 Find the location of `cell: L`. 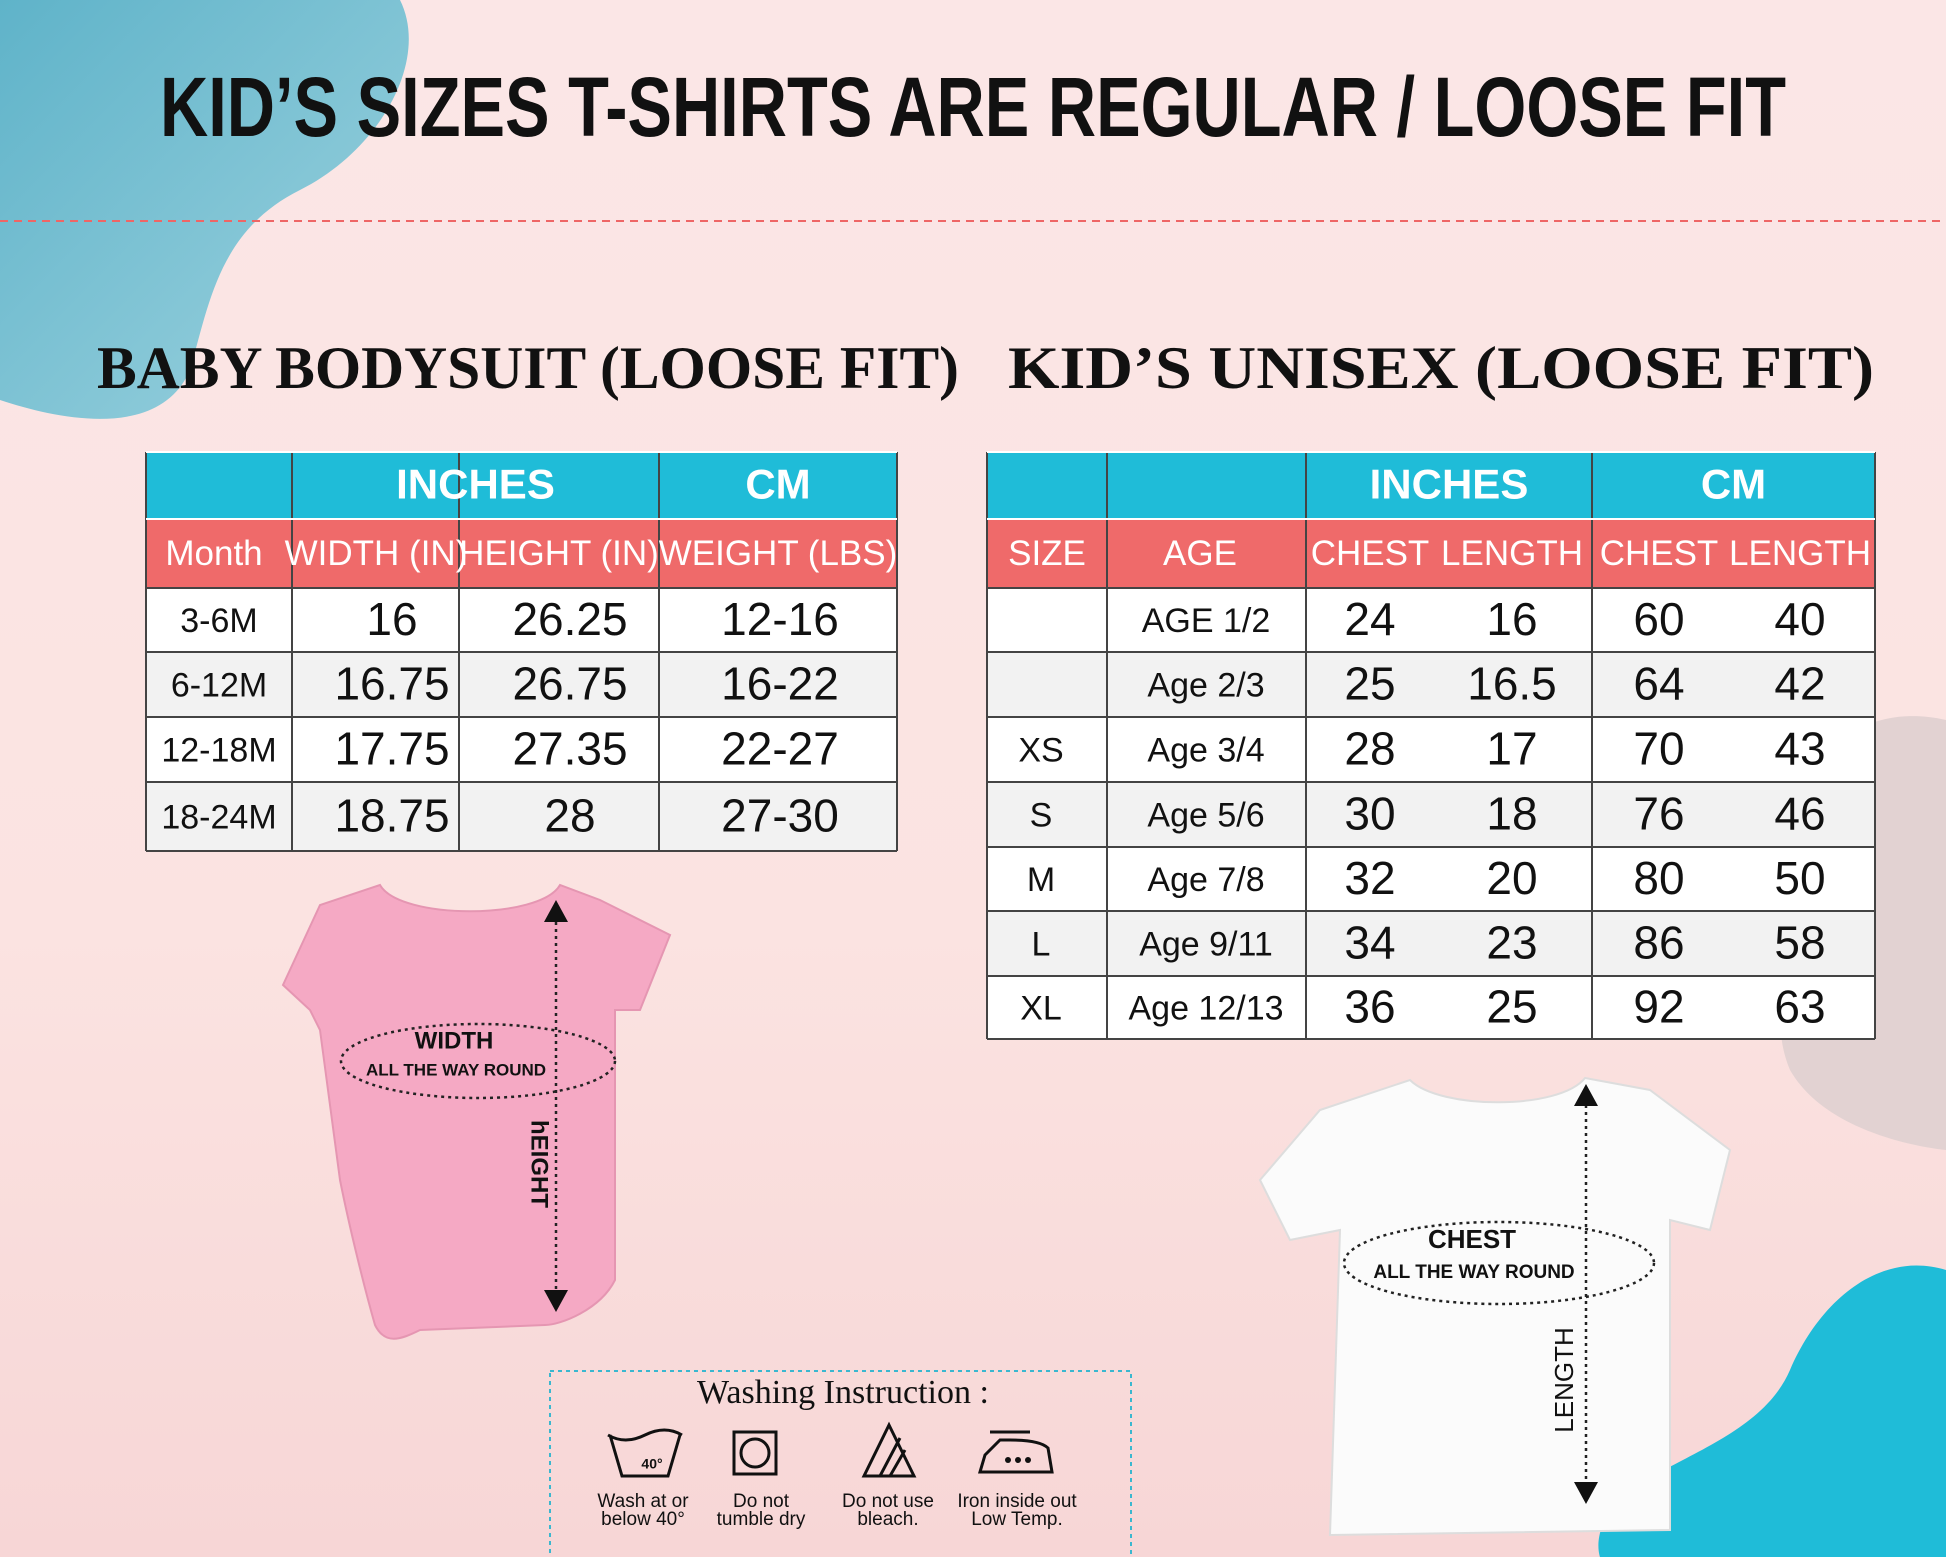

cell: L is located at coordinates (1041, 944).